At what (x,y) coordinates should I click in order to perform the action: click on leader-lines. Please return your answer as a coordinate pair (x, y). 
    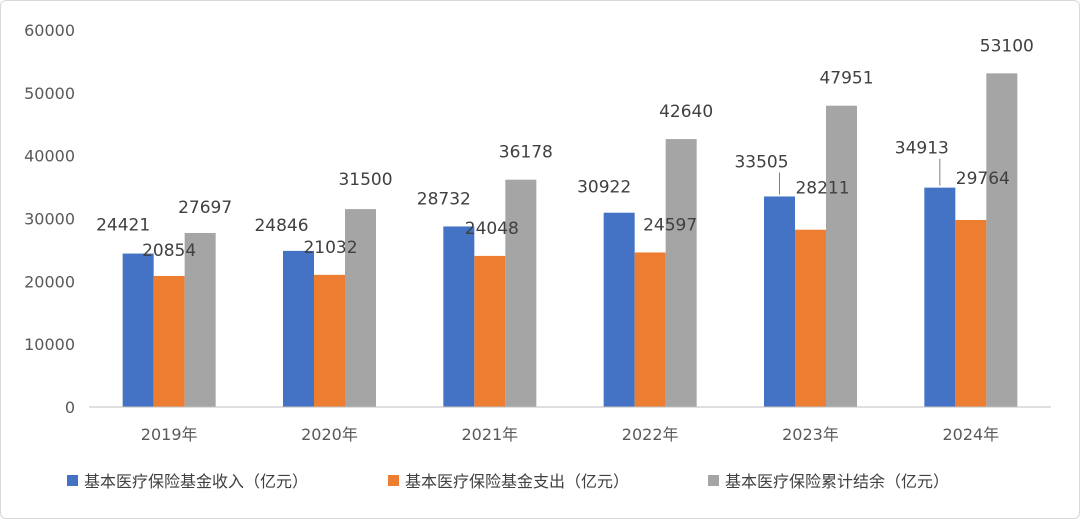
    Looking at the image, I should click on (860, 176).